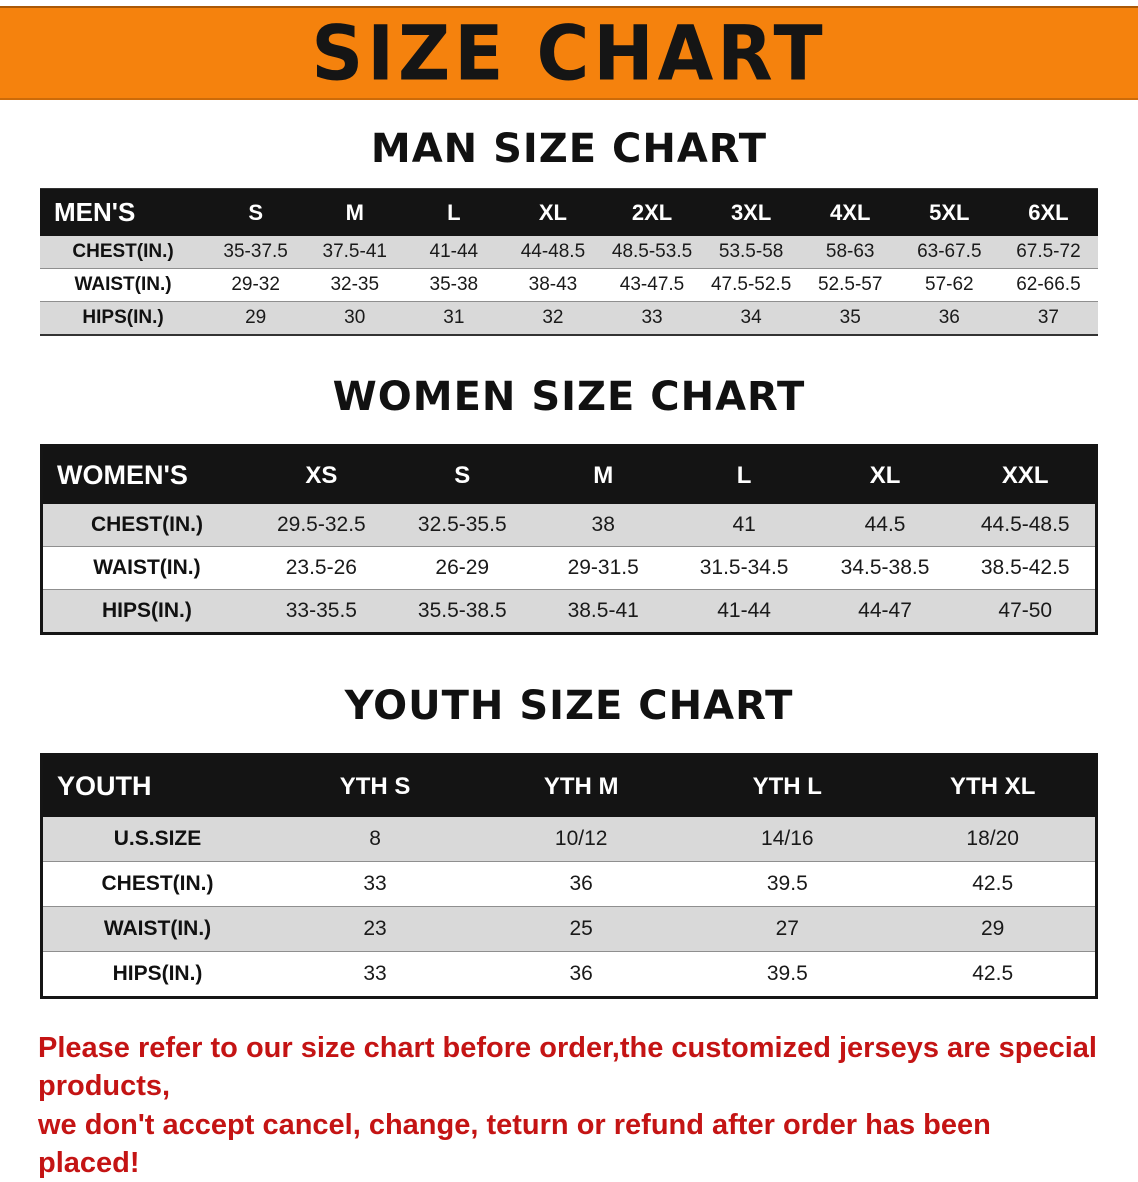 Image resolution: width=1138 pixels, height=1182 pixels. I want to click on size-value: 44-48.5, so click(553, 251).